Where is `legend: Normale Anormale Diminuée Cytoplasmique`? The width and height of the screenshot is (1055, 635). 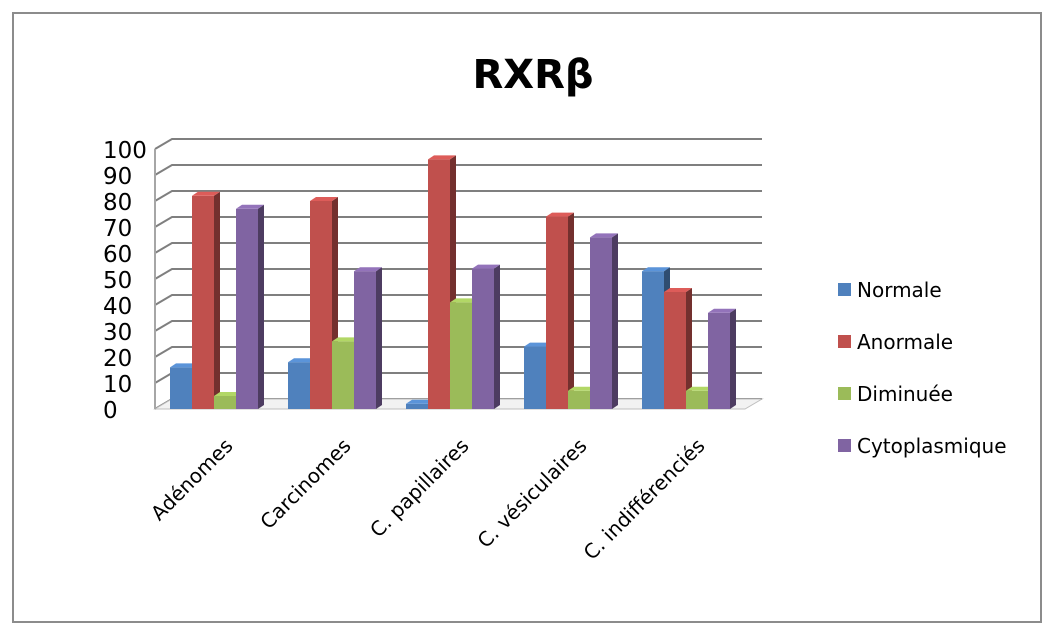
legend: Normale Anormale Diminuée Cytoplasmique is located at coordinates (922, 368).